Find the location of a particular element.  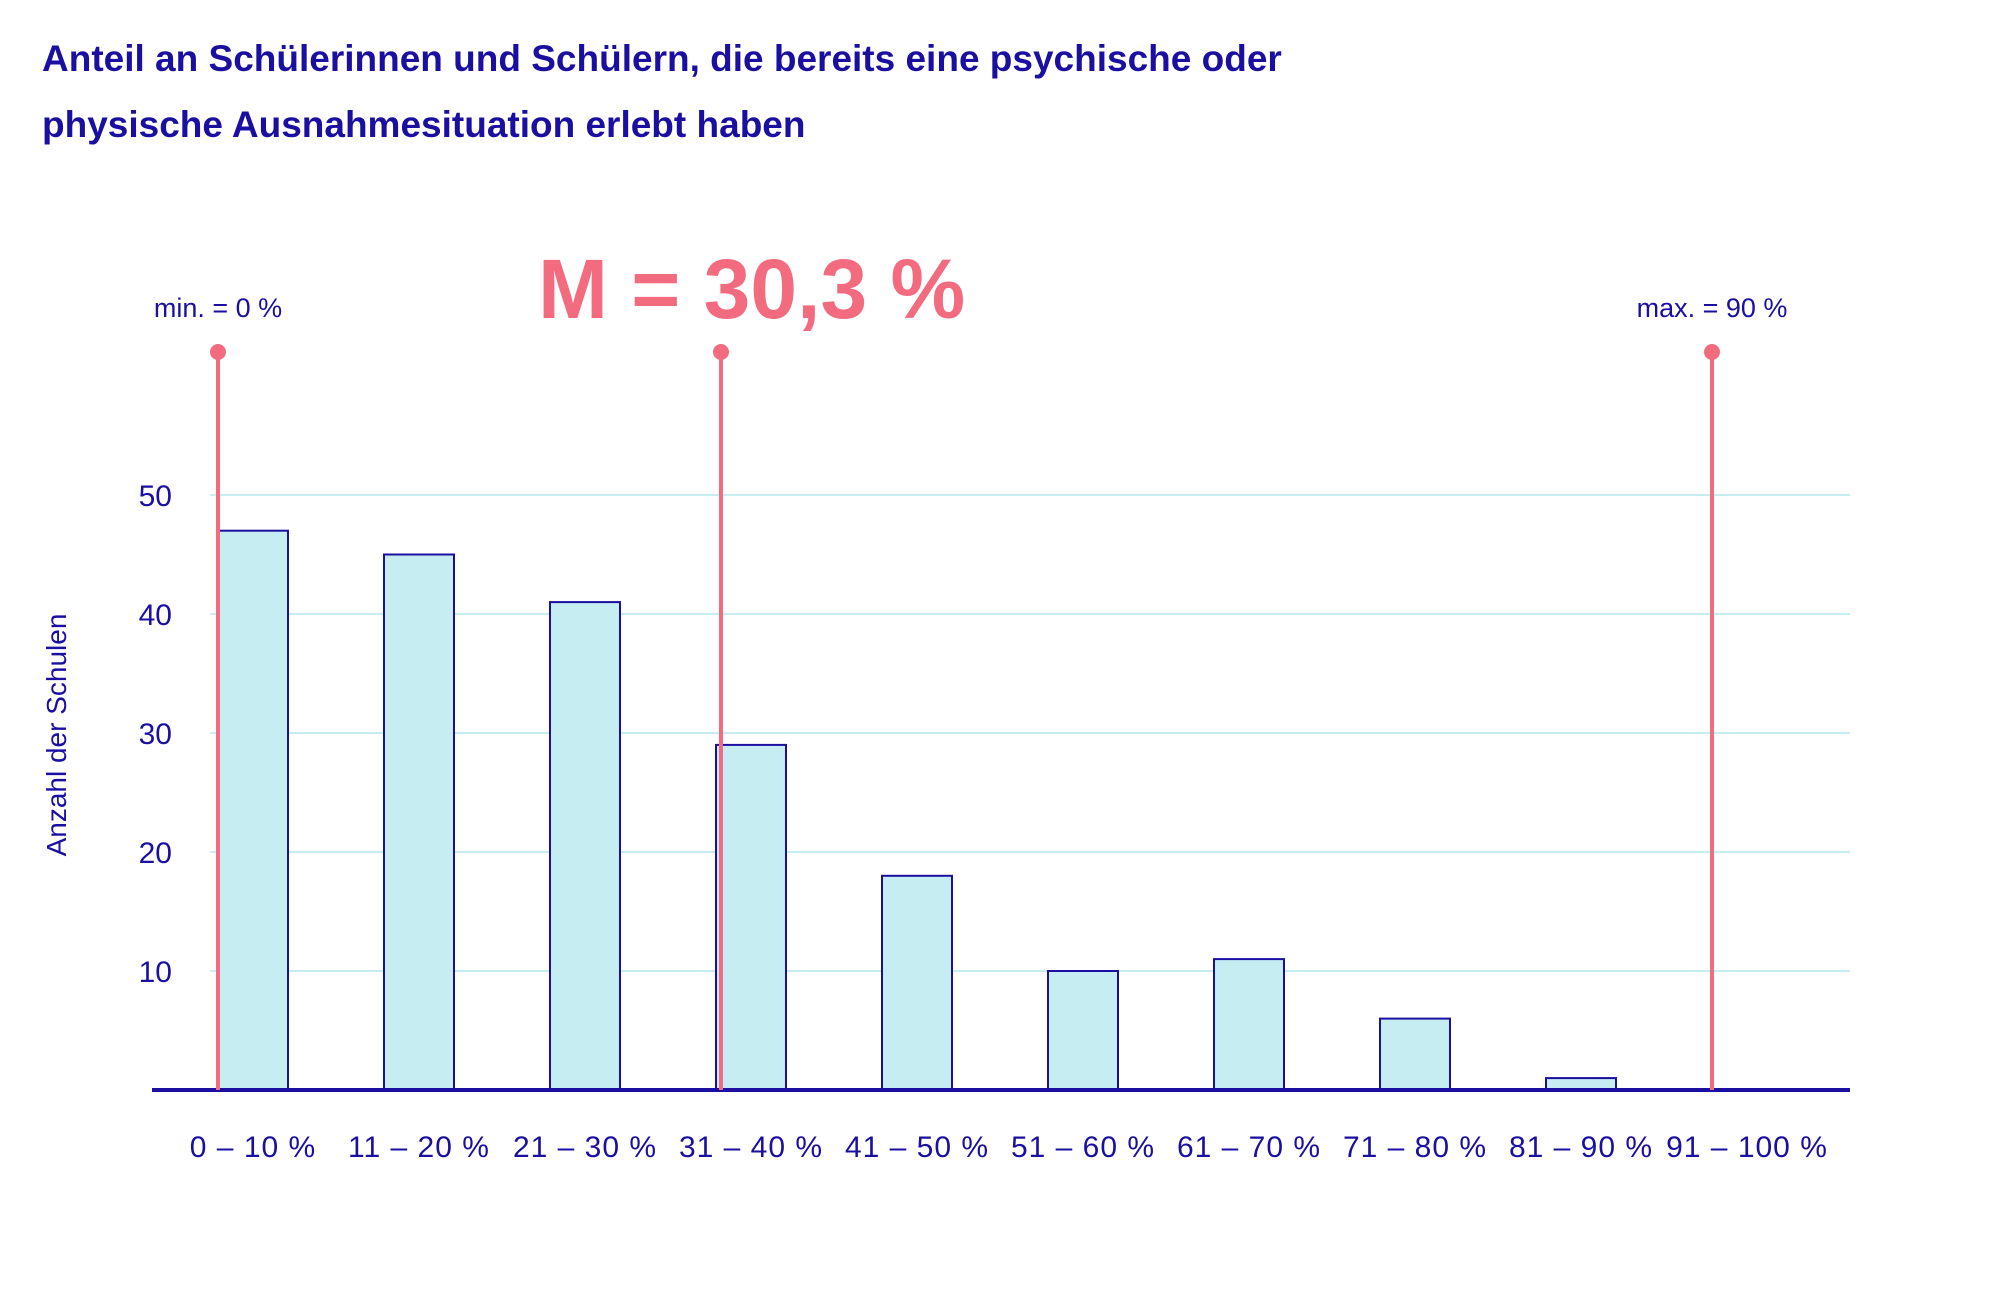

mean-label: M = 30,3 % is located at coordinates (751, 289).